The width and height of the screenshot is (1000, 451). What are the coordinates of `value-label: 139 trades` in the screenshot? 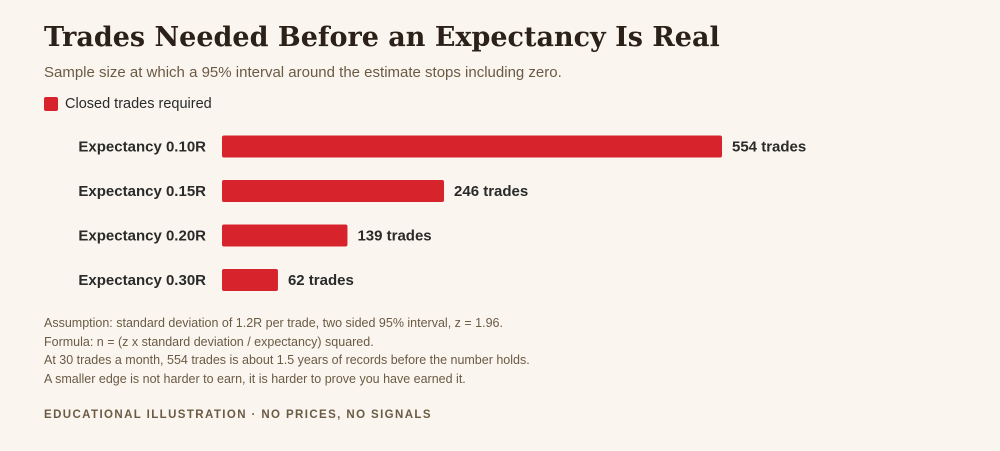 It's located at (394, 236).